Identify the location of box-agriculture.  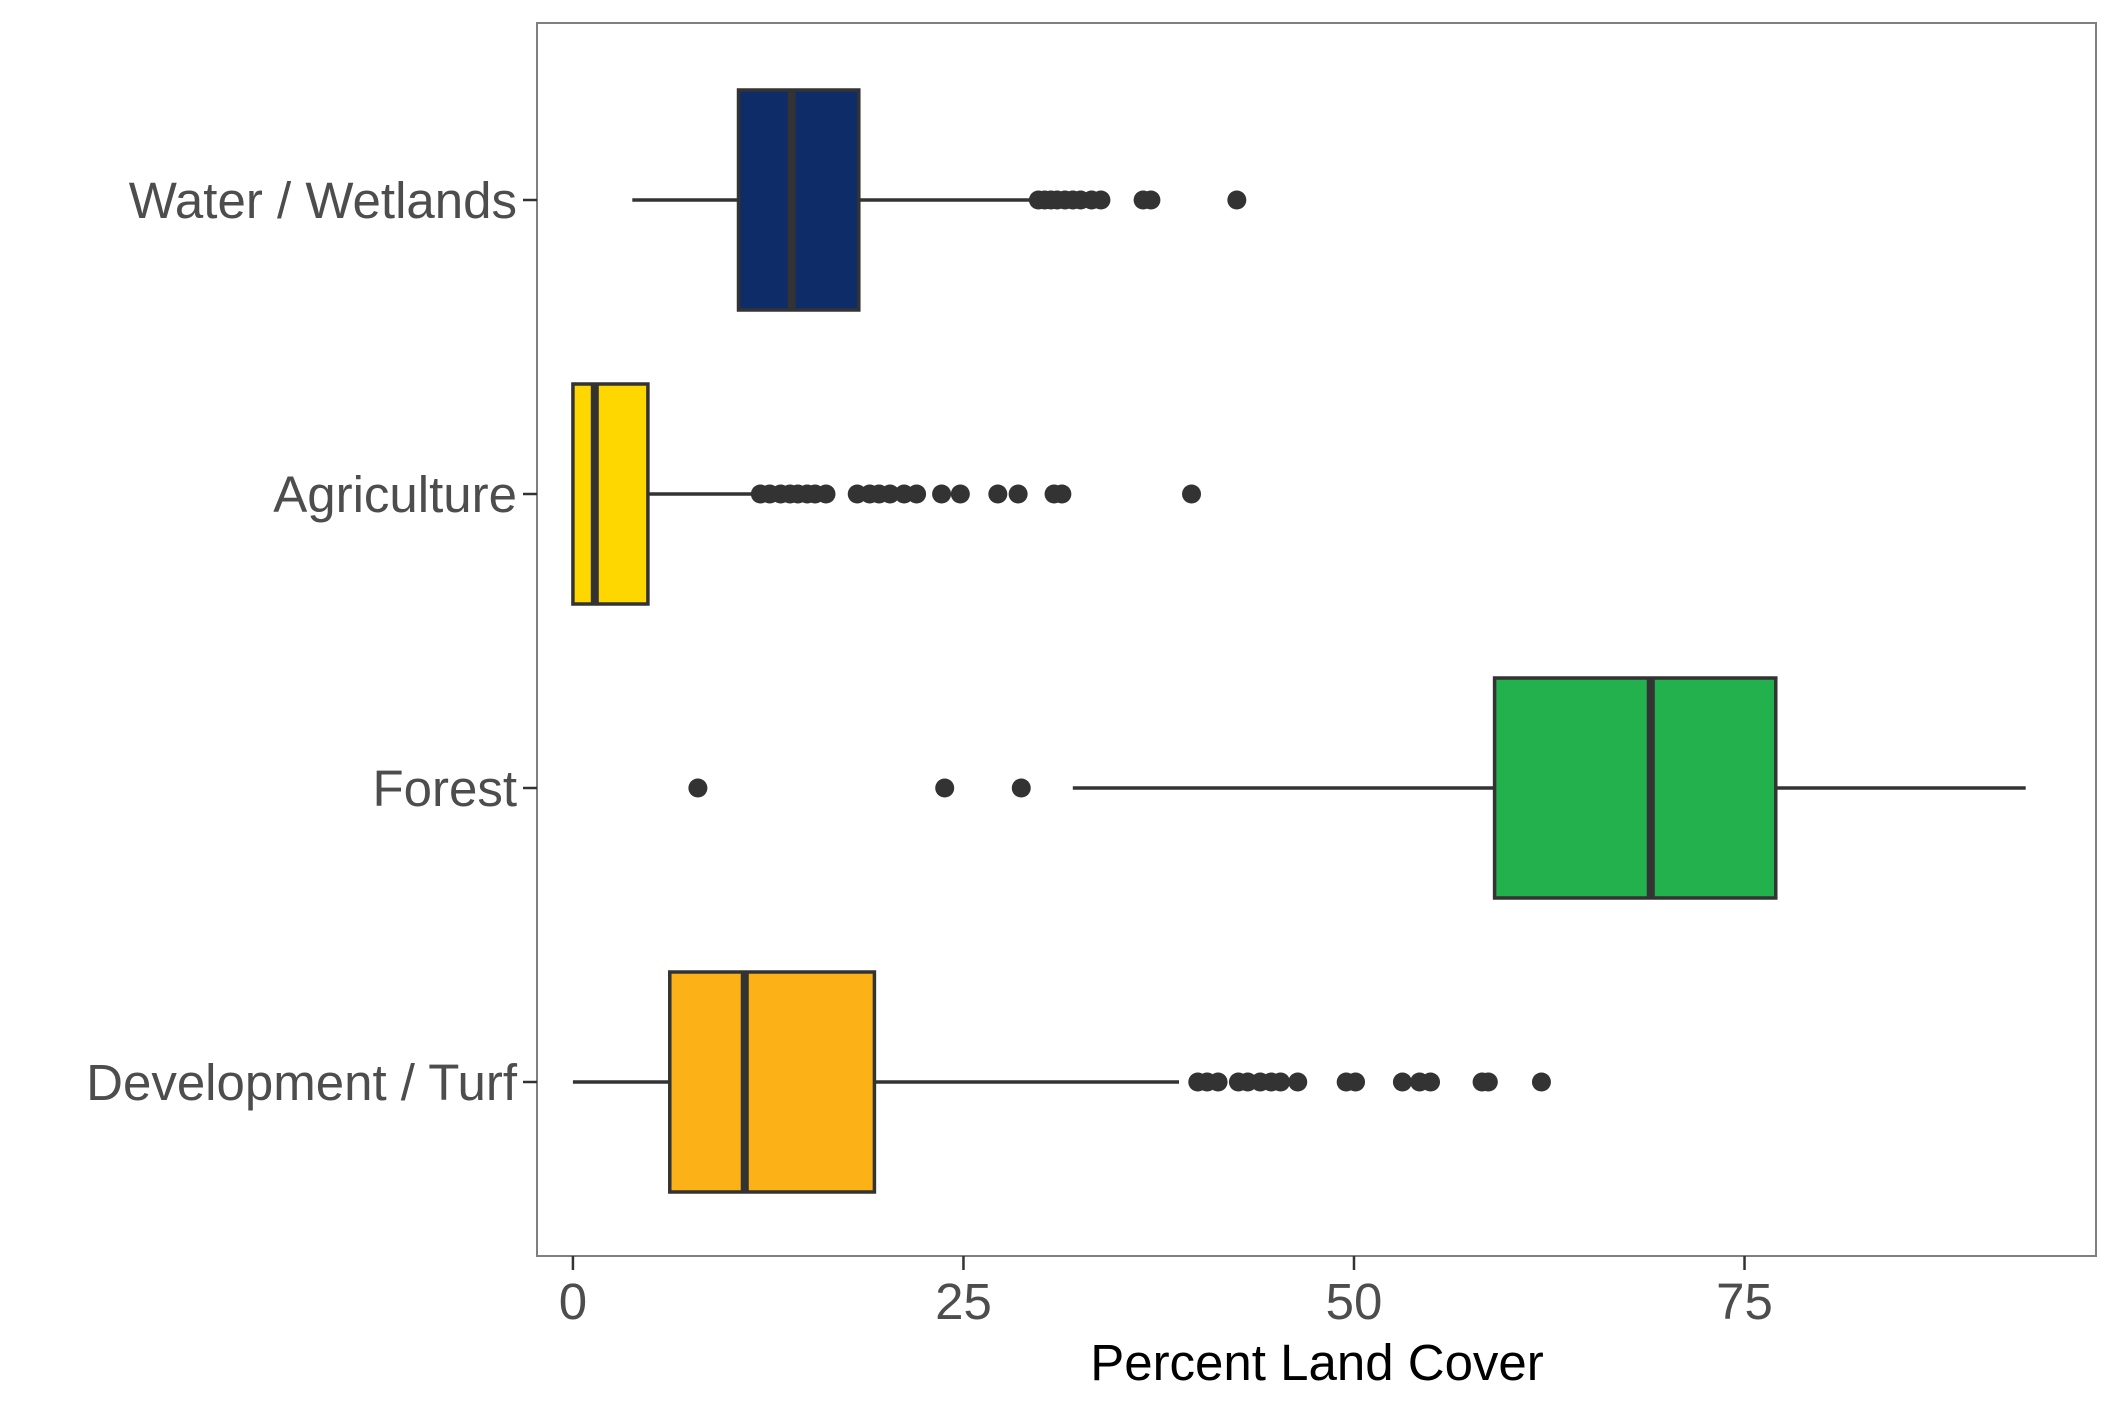
(610, 494).